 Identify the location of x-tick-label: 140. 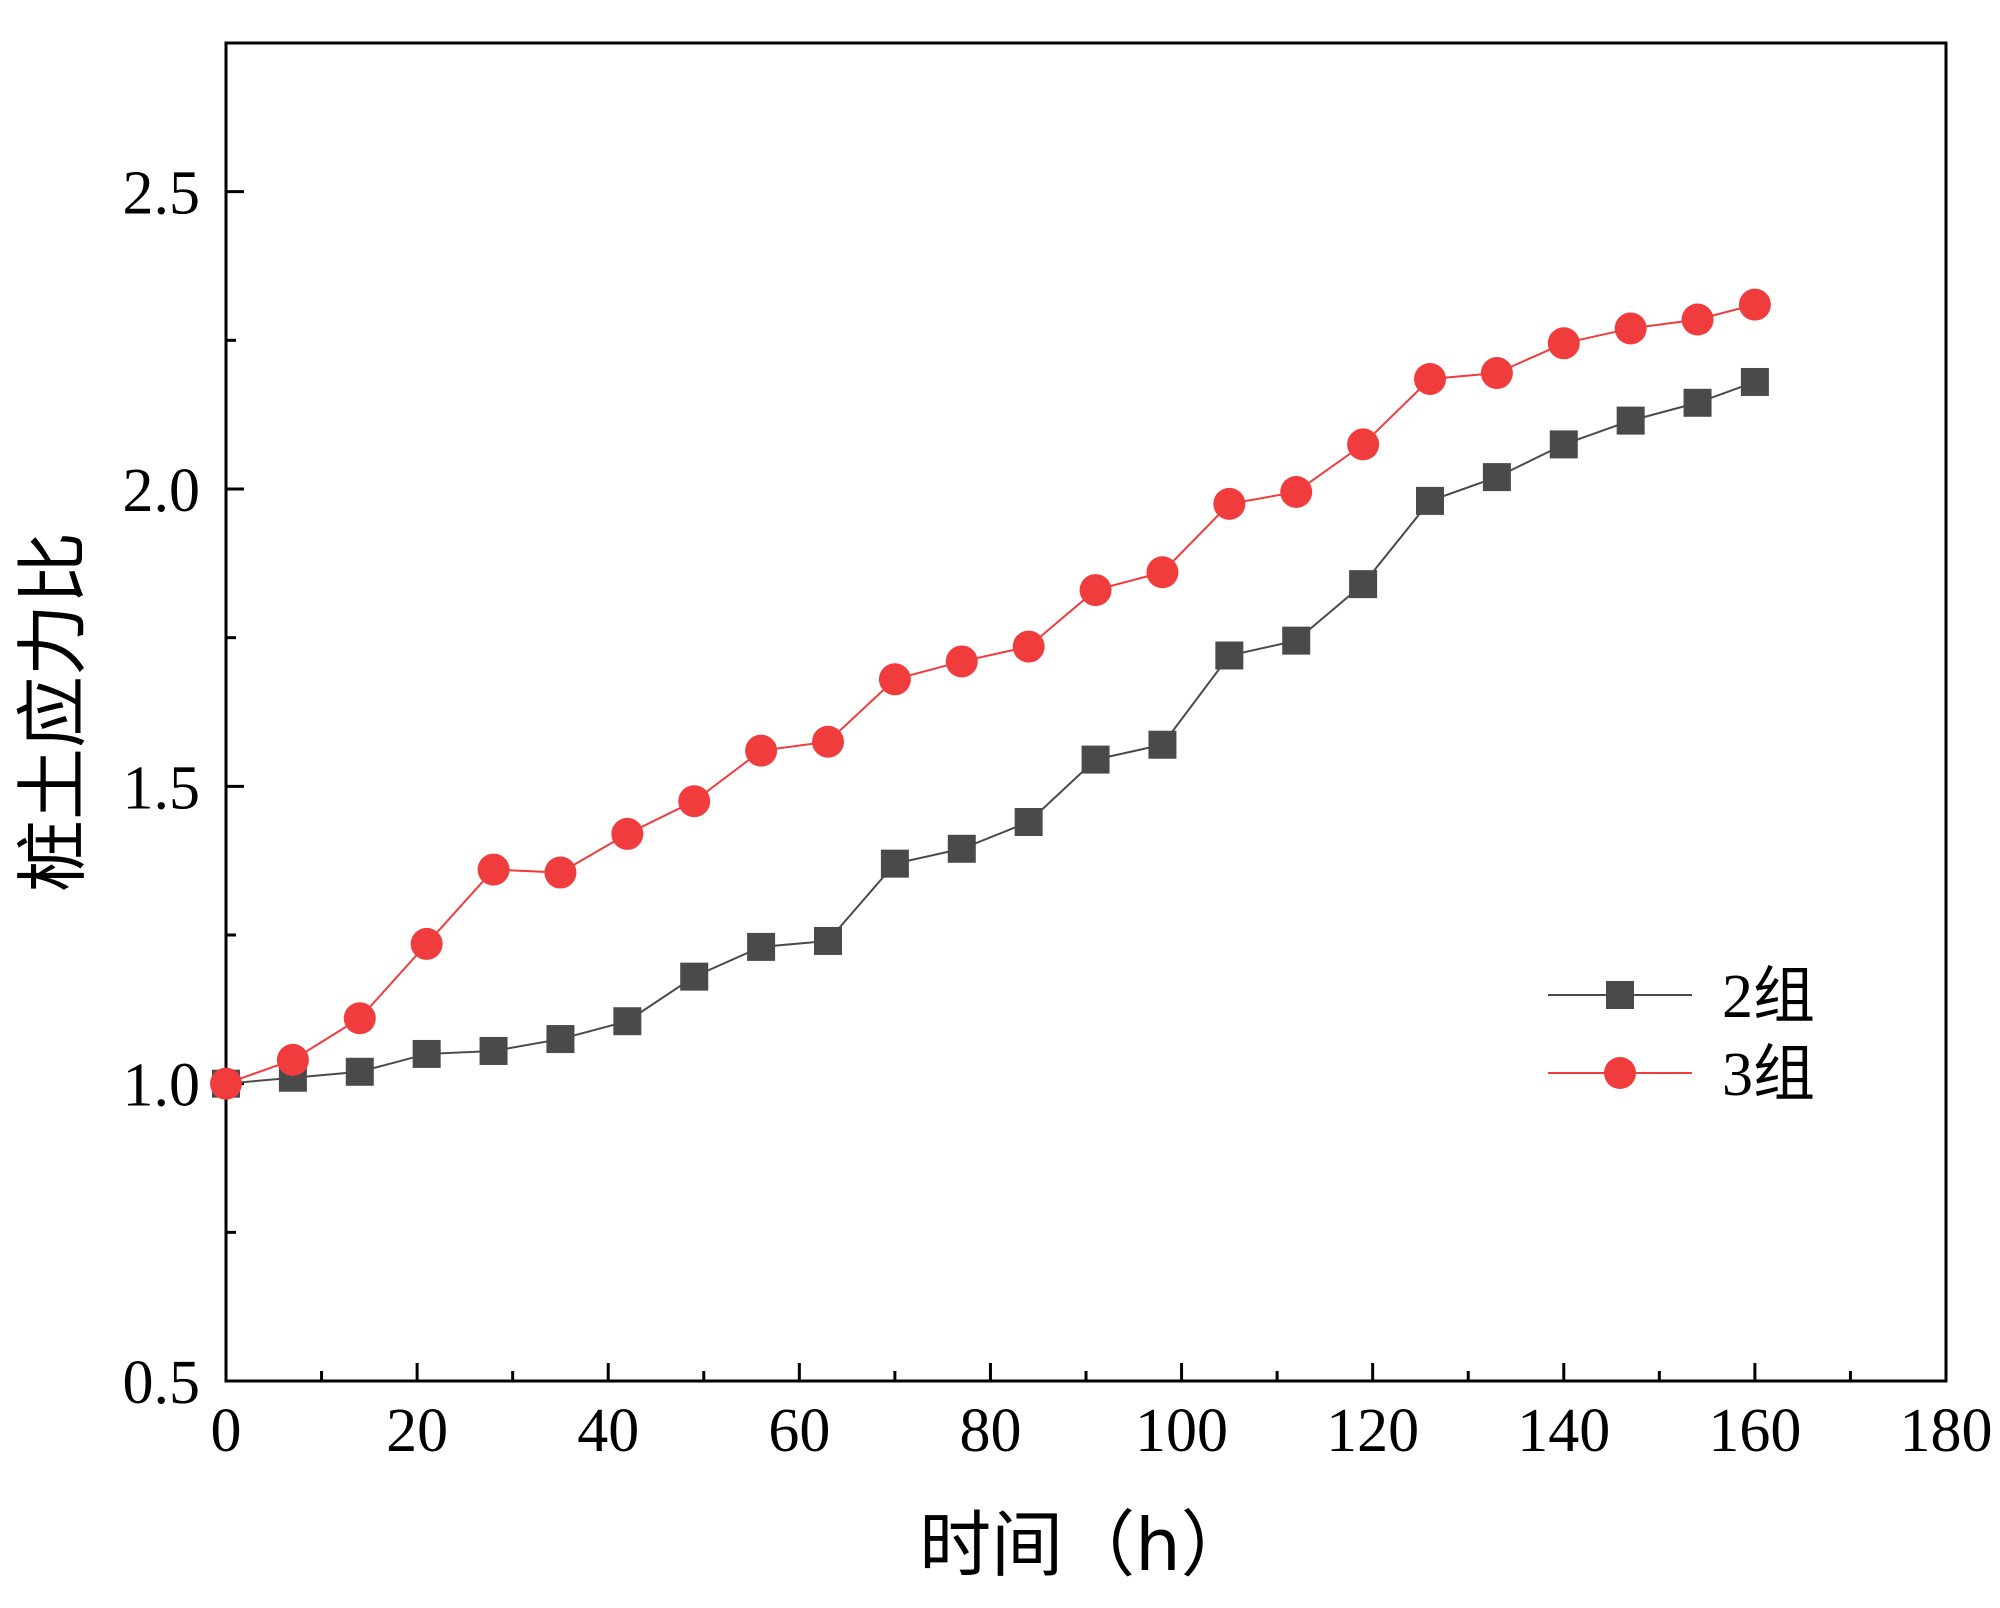
(1563, 1431).